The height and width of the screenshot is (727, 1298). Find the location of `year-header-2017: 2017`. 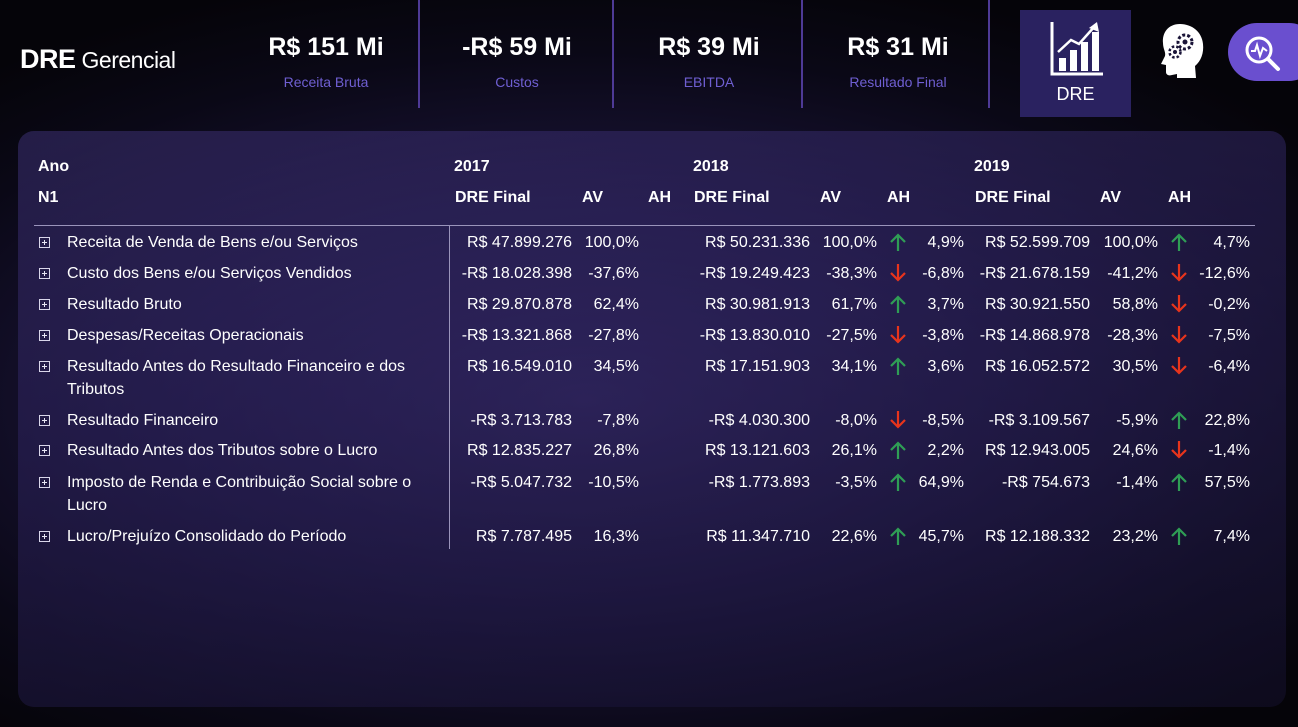

year-header-2017: 2017 is located at coordinates (472, 166).